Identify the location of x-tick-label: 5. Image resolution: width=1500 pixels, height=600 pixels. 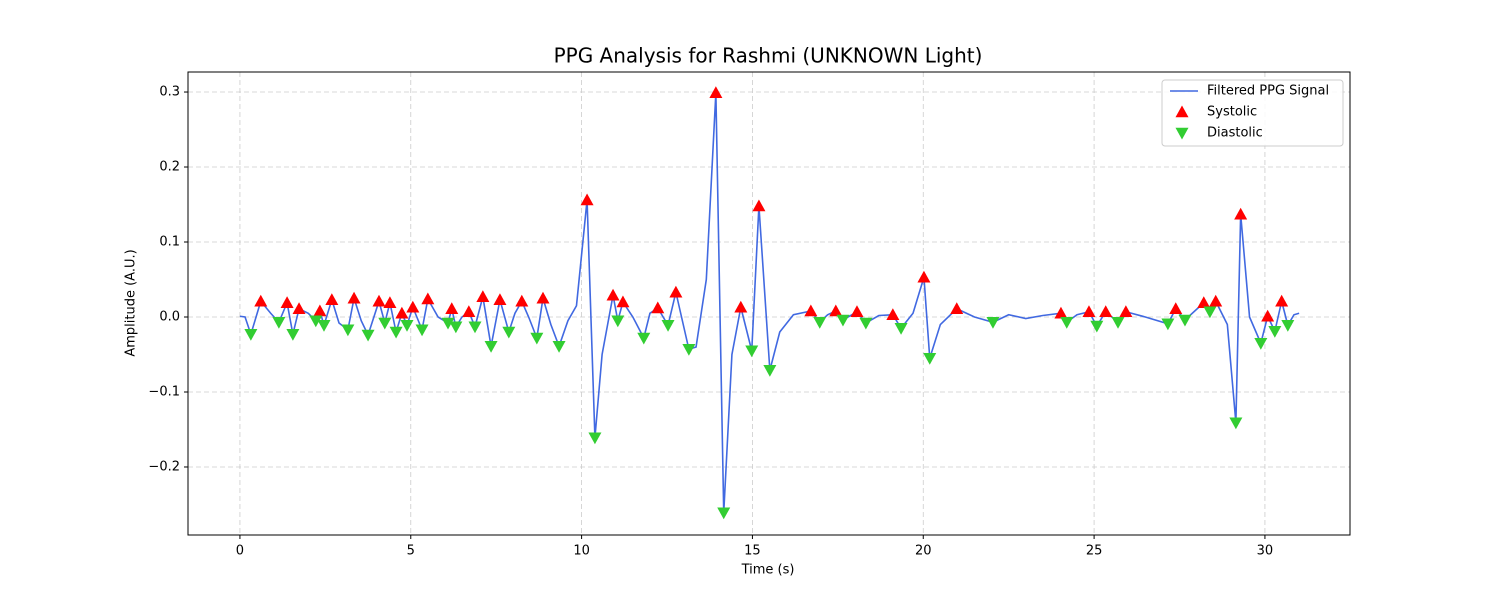
(411, 551).